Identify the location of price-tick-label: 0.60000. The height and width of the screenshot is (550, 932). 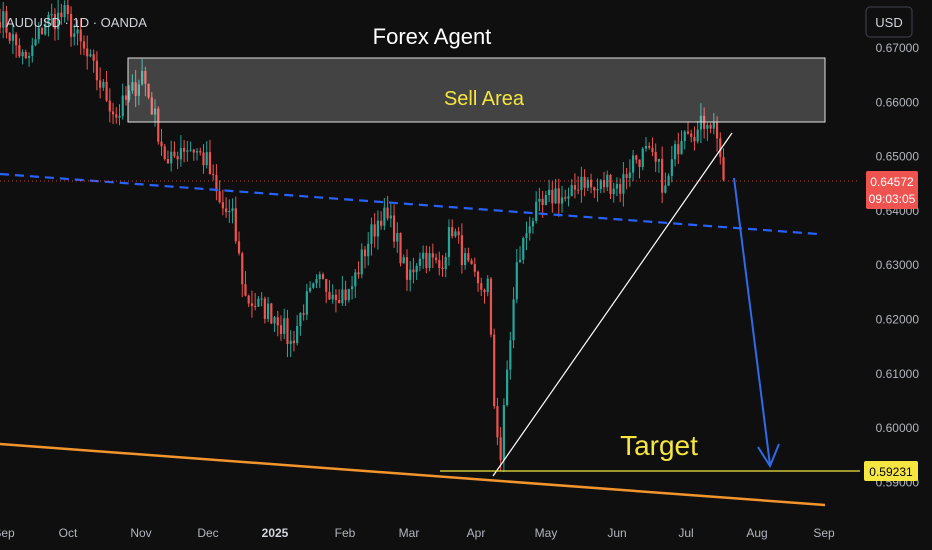
(898, 428).